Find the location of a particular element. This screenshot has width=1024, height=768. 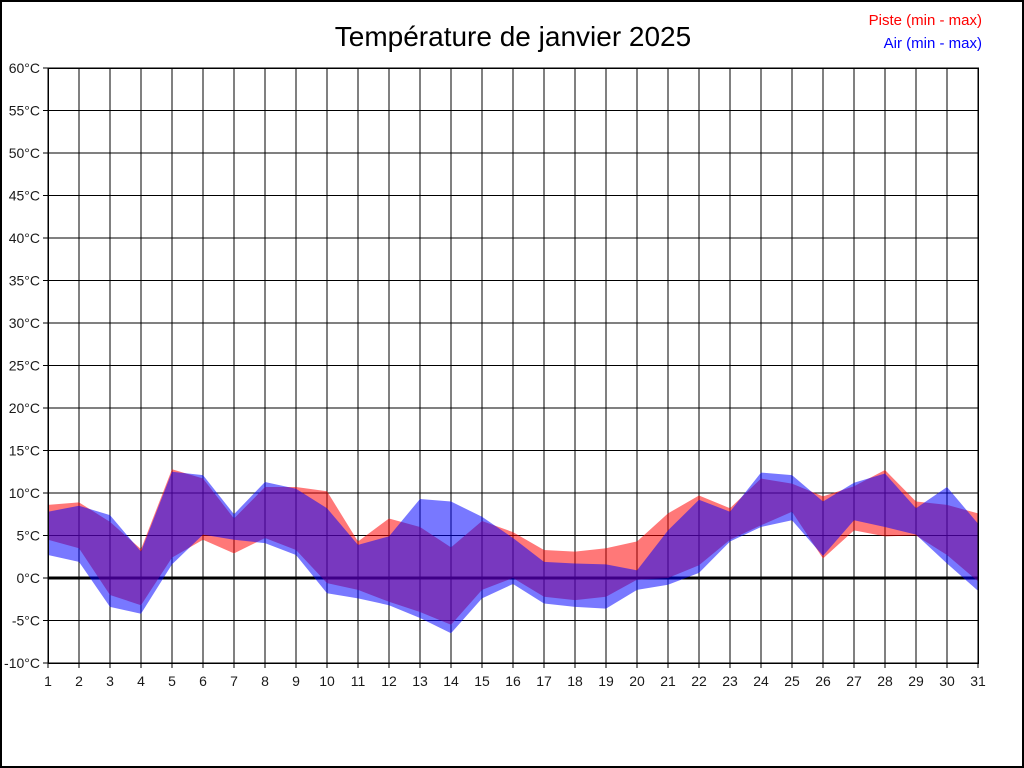

x-tick-label: 31 is located at coordinates (978, 681).